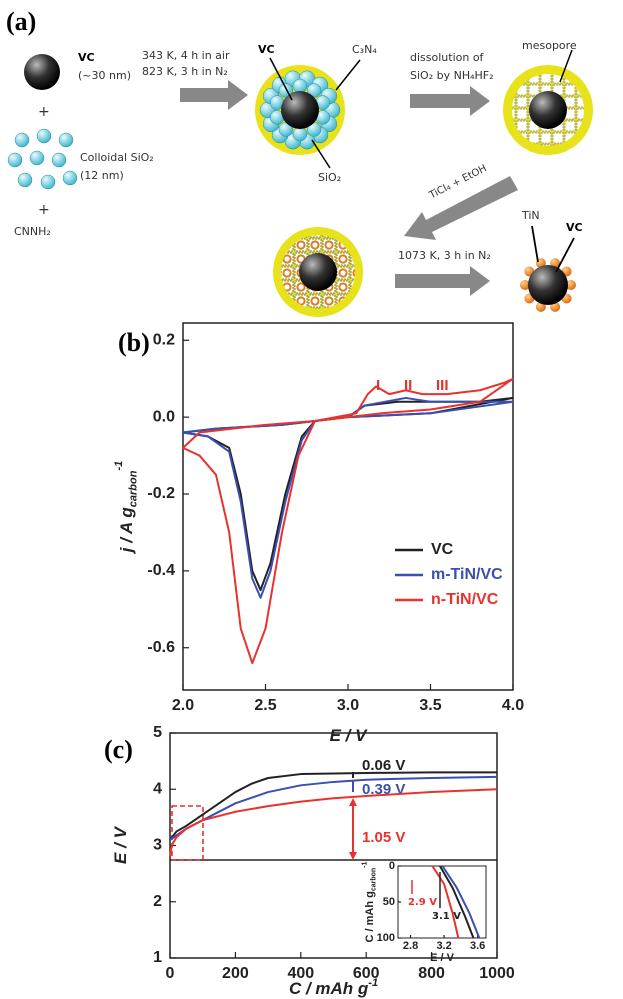 The width and height of the screenshot is (623, 999). What do you see at coordinates (265, 705) in the screenshot?
I see `x-tick-label: 2.5` at bounding box center [265, 705].